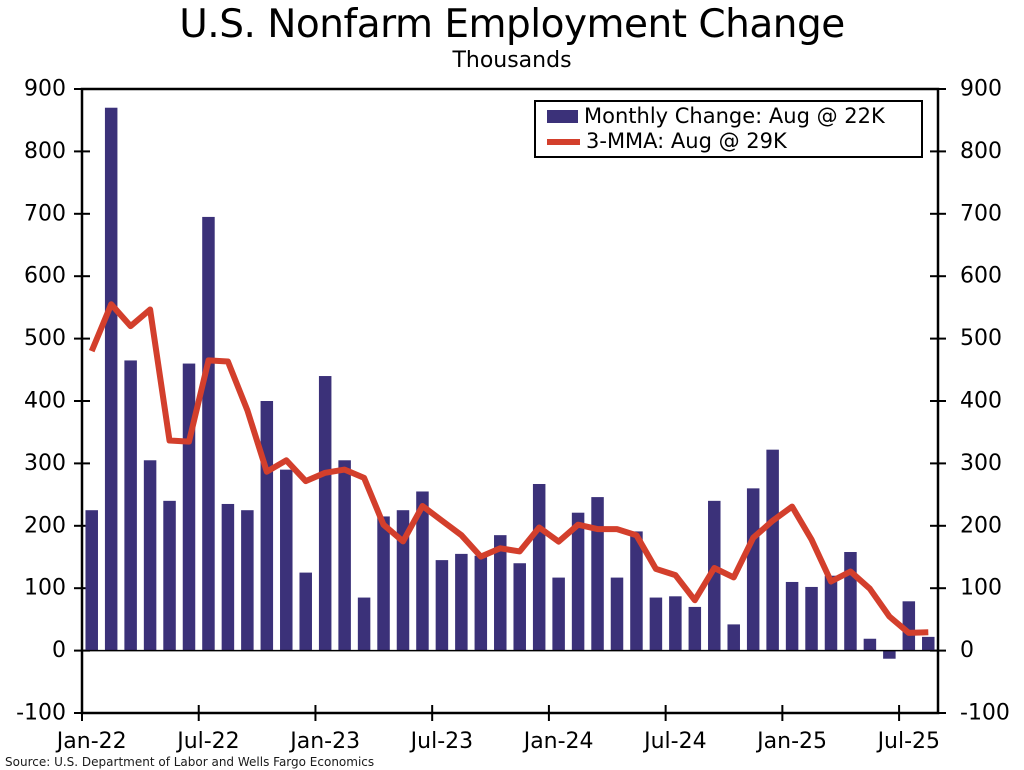 This screenshot has height=770, width=1024. What do you see at coordinates (674, 741) in the screenshot?
I see `x-tick-label: Jul-24` at bounding box center [674, 741].